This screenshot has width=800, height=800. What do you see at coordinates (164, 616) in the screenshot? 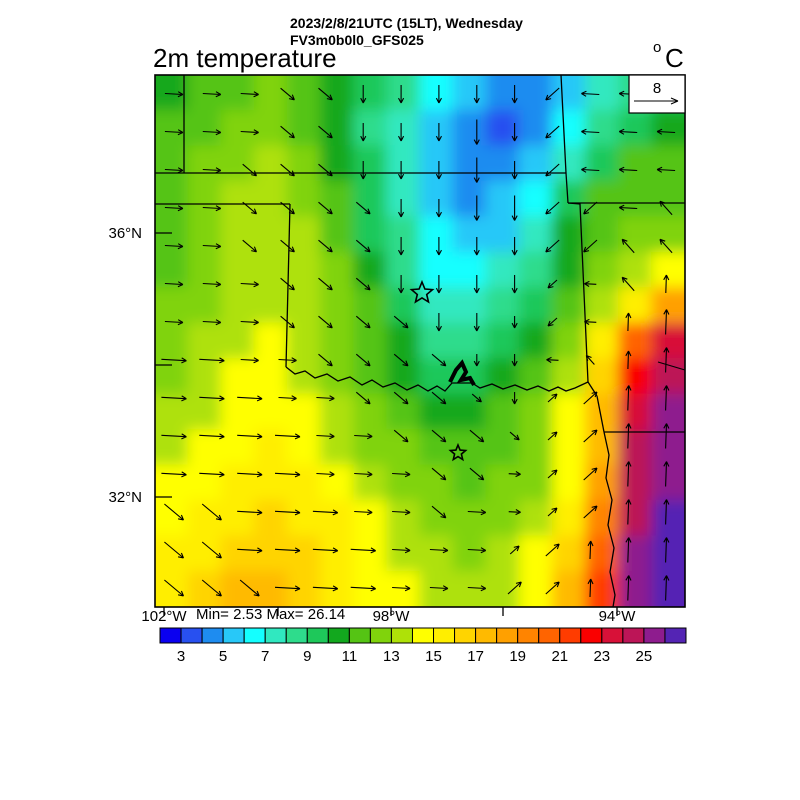
I see `lon-tick-label: 102°W` at bounding box center [164, 616].